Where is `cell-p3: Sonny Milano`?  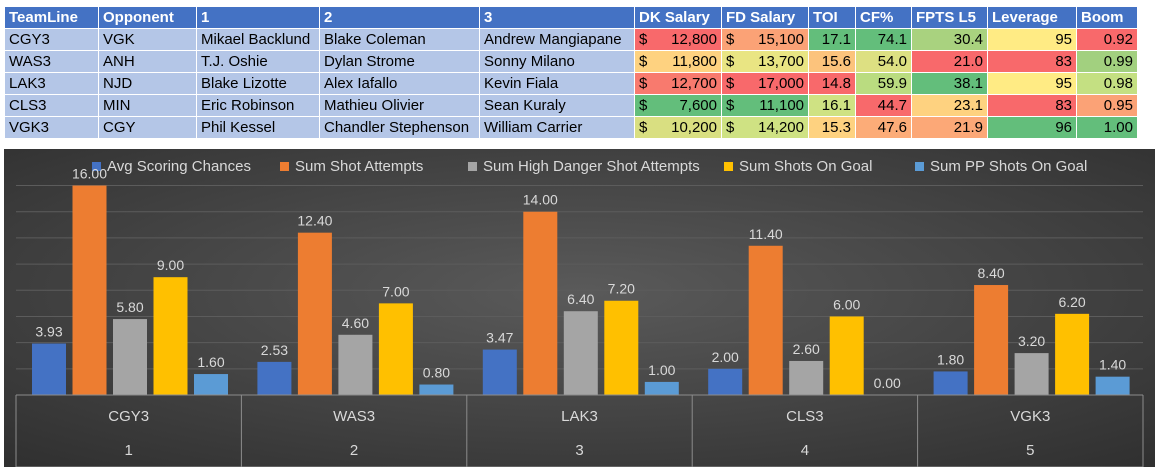
cell-p3: Sonny Milano is located at coordinates (557, 61).